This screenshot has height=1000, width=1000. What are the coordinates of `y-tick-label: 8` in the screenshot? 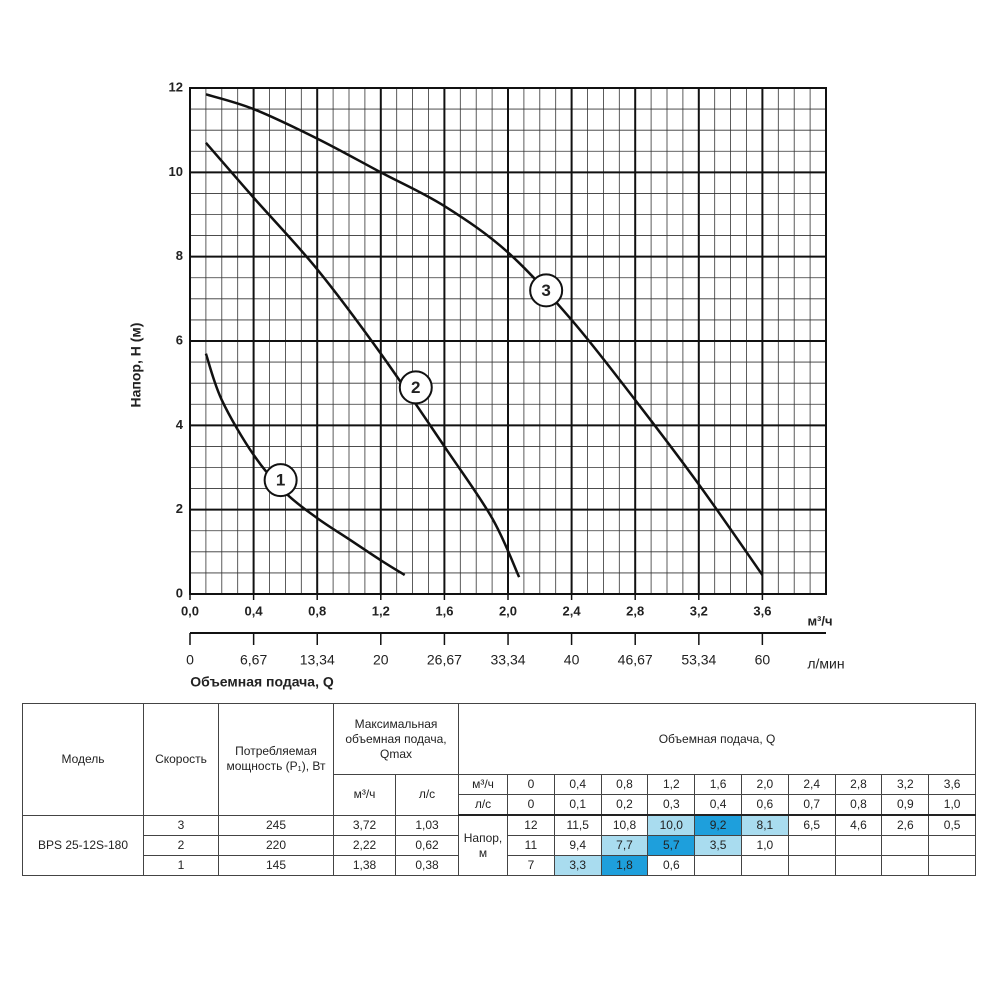 It's located at (179, 255).